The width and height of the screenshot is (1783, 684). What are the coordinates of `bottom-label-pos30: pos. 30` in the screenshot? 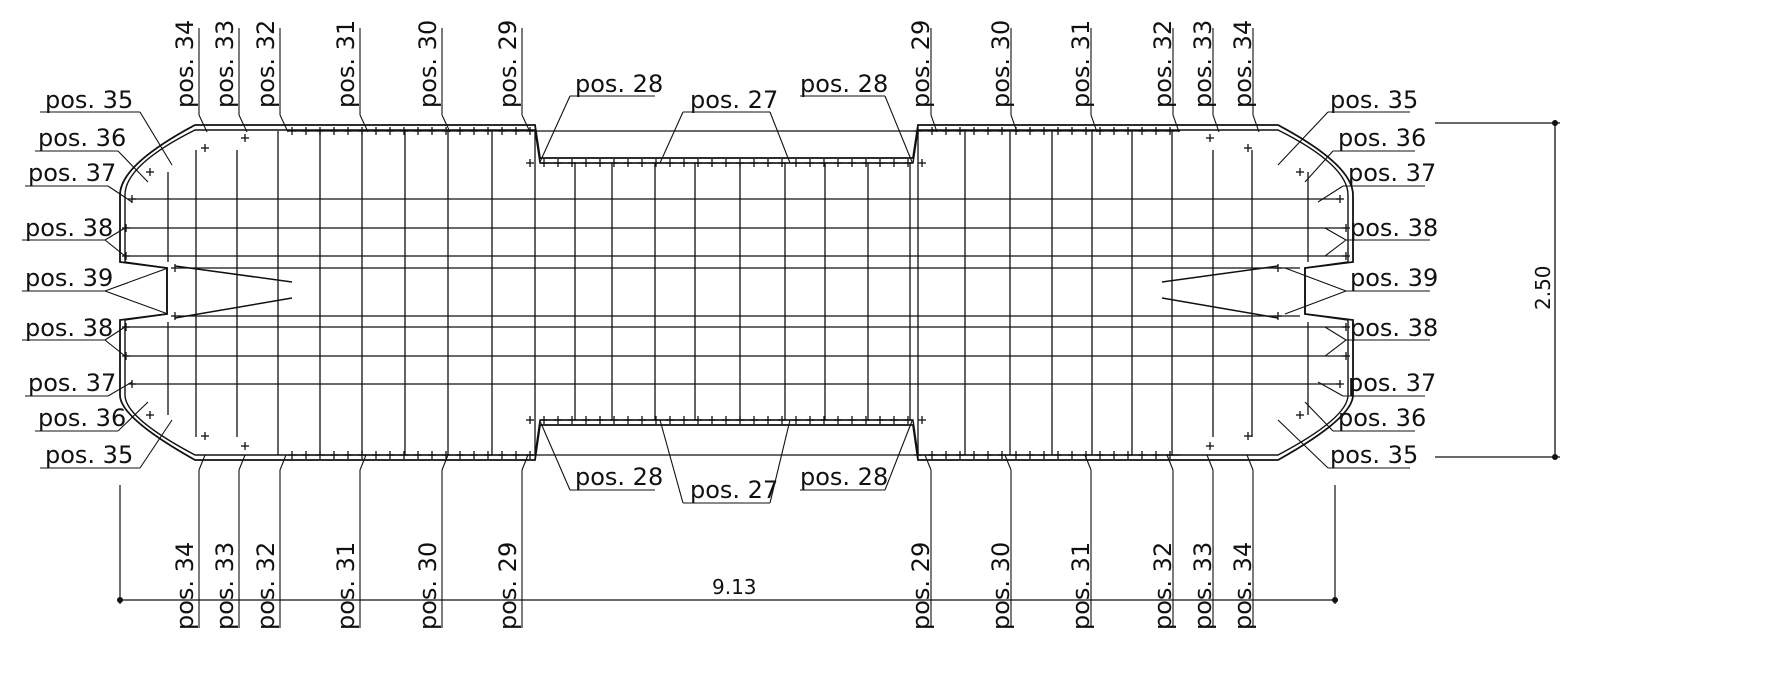 It's located at (1001, 586).